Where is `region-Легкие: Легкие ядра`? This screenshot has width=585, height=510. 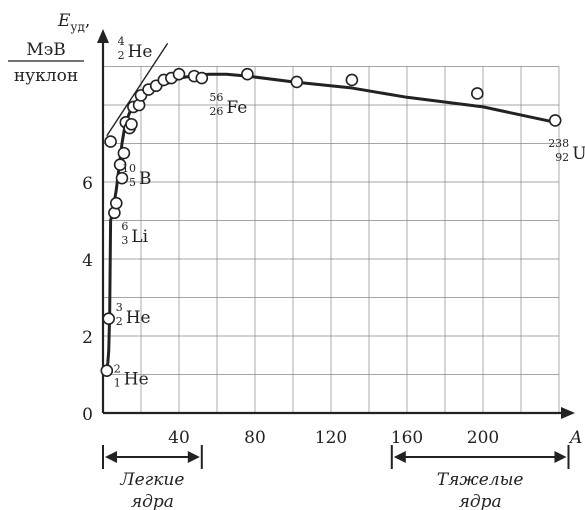 region-Легкие: Легкие ядра is located at coordinates (152, 477).